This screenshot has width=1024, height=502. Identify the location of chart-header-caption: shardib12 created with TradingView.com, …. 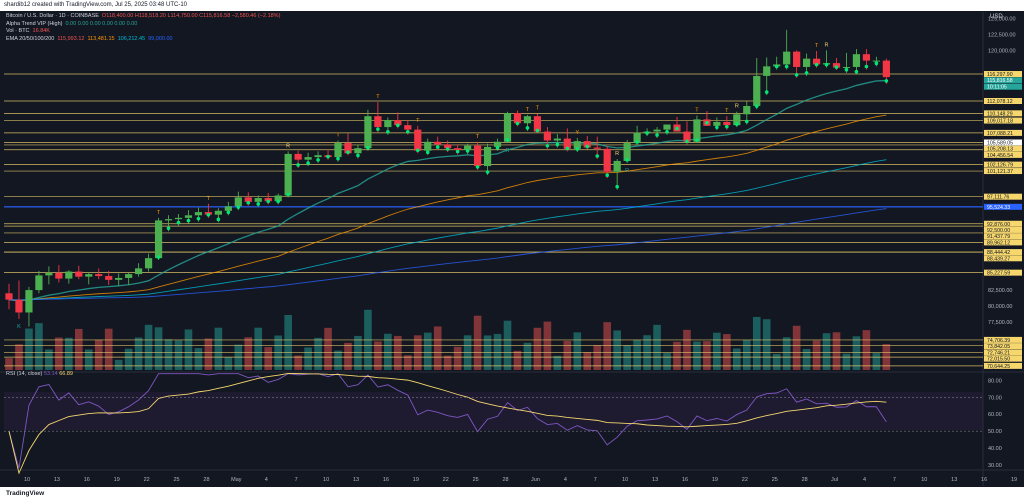
(512, 5).